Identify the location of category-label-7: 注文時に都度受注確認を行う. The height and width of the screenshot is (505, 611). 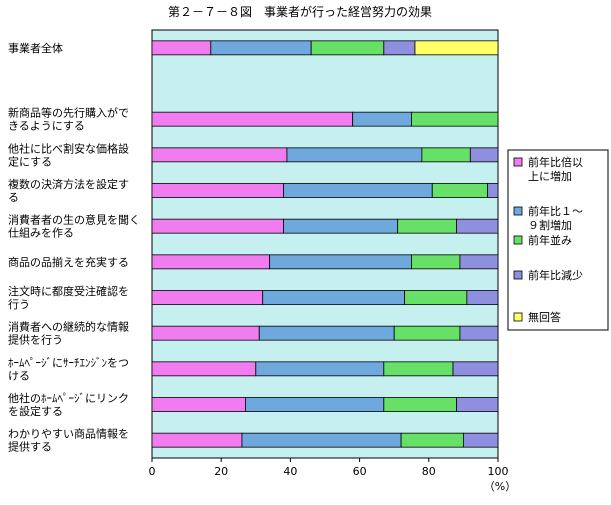
(68, 297).